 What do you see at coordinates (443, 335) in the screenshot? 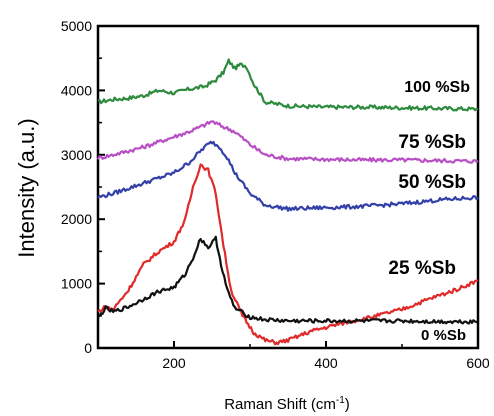
I see `series-label-0-sb: 0 %Sb` at bounding box center [443, 335].